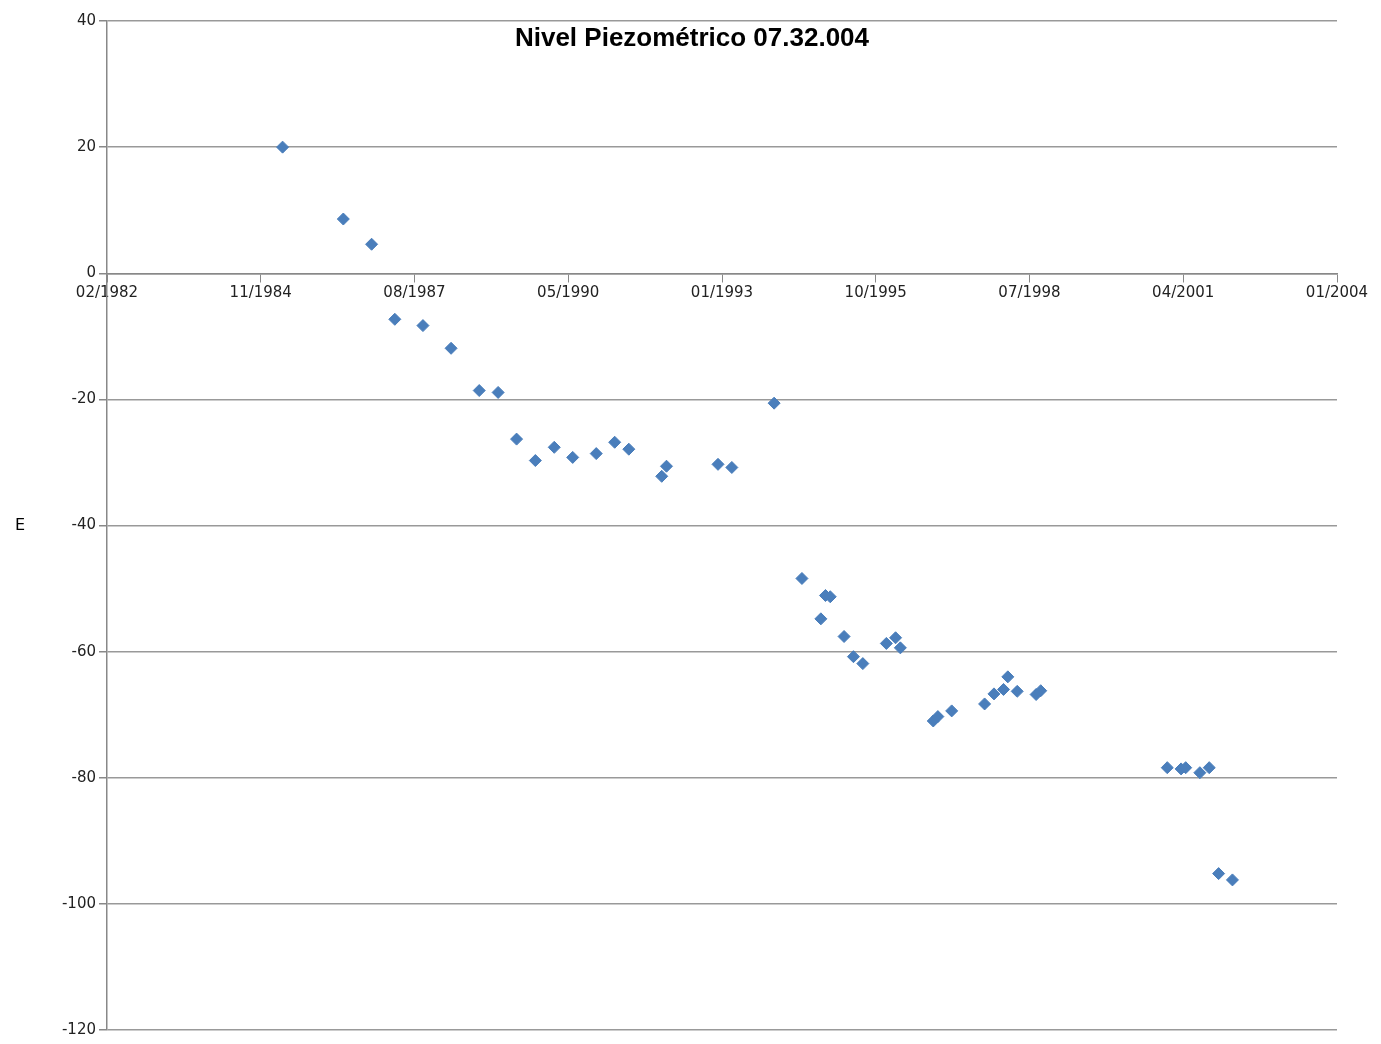 This screenshot has width=1381, height=1044. What do you see at coordinates (414, 292) in the screenshot?
I see `x-tick-label: 08/1987` at bounding box center [414, 292].